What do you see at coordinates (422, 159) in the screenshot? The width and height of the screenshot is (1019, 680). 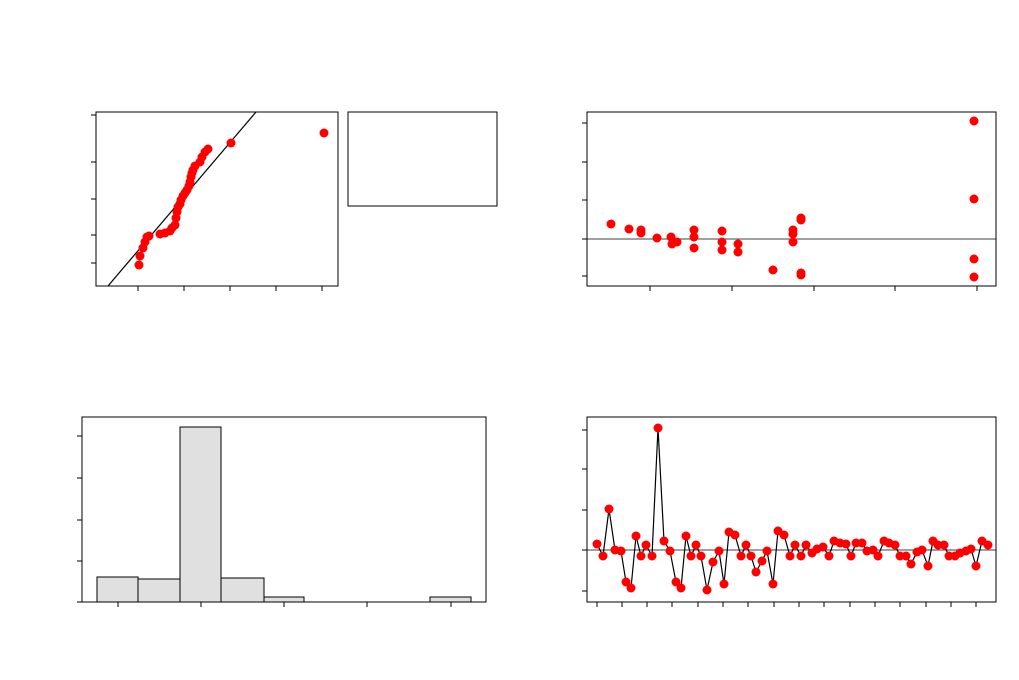 I see `legend-box` at bounding box center [422, 159].